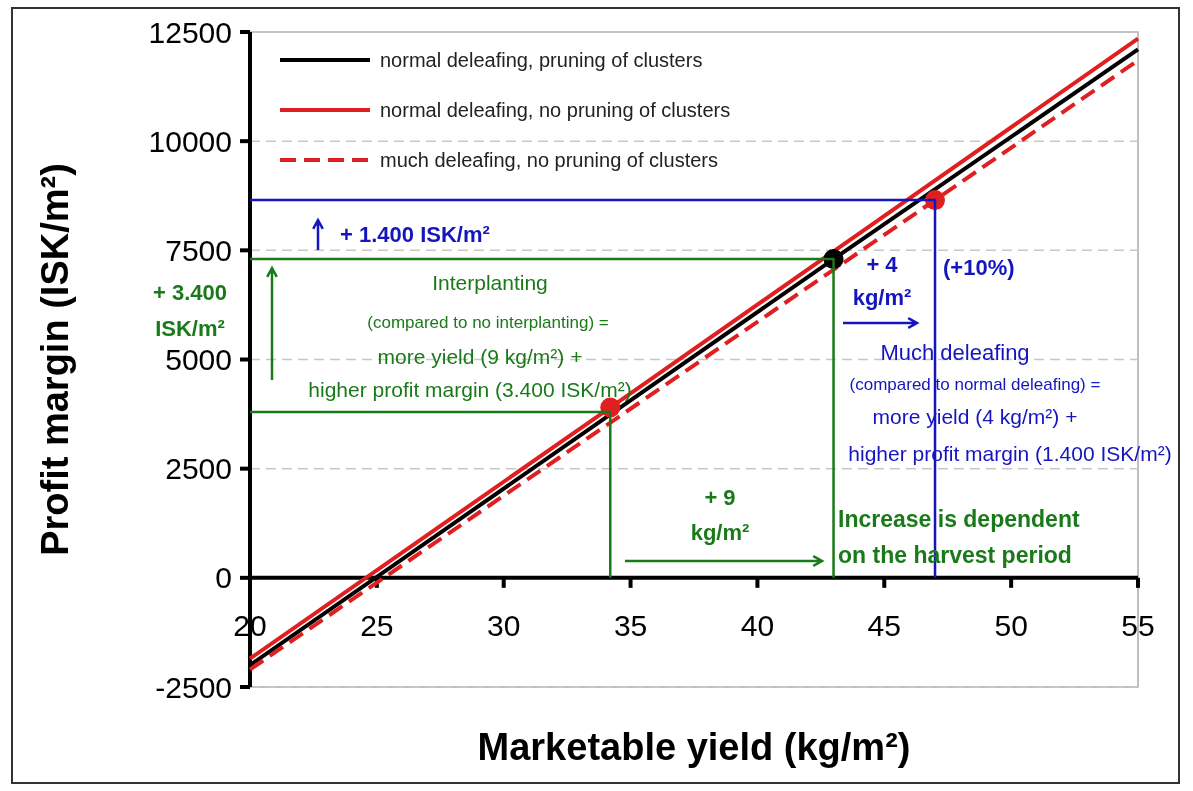 The height and width of the screenshot is (791, 1193). Describe the element at coordinates (190, 310) in the screenshot. I see `text: + 3.400 ISK/m²` at that location.